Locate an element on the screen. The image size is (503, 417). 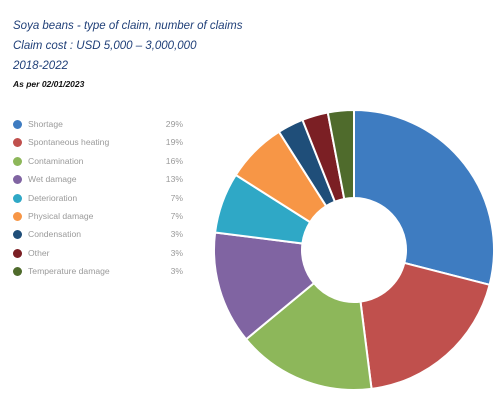
legend-label: Spontaneous heating is located at coordinates (69, 142).